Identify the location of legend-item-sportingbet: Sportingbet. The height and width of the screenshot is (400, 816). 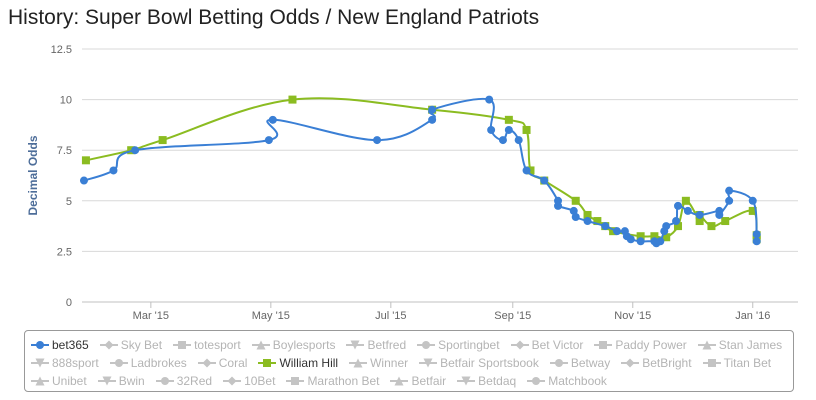
(458, 345).